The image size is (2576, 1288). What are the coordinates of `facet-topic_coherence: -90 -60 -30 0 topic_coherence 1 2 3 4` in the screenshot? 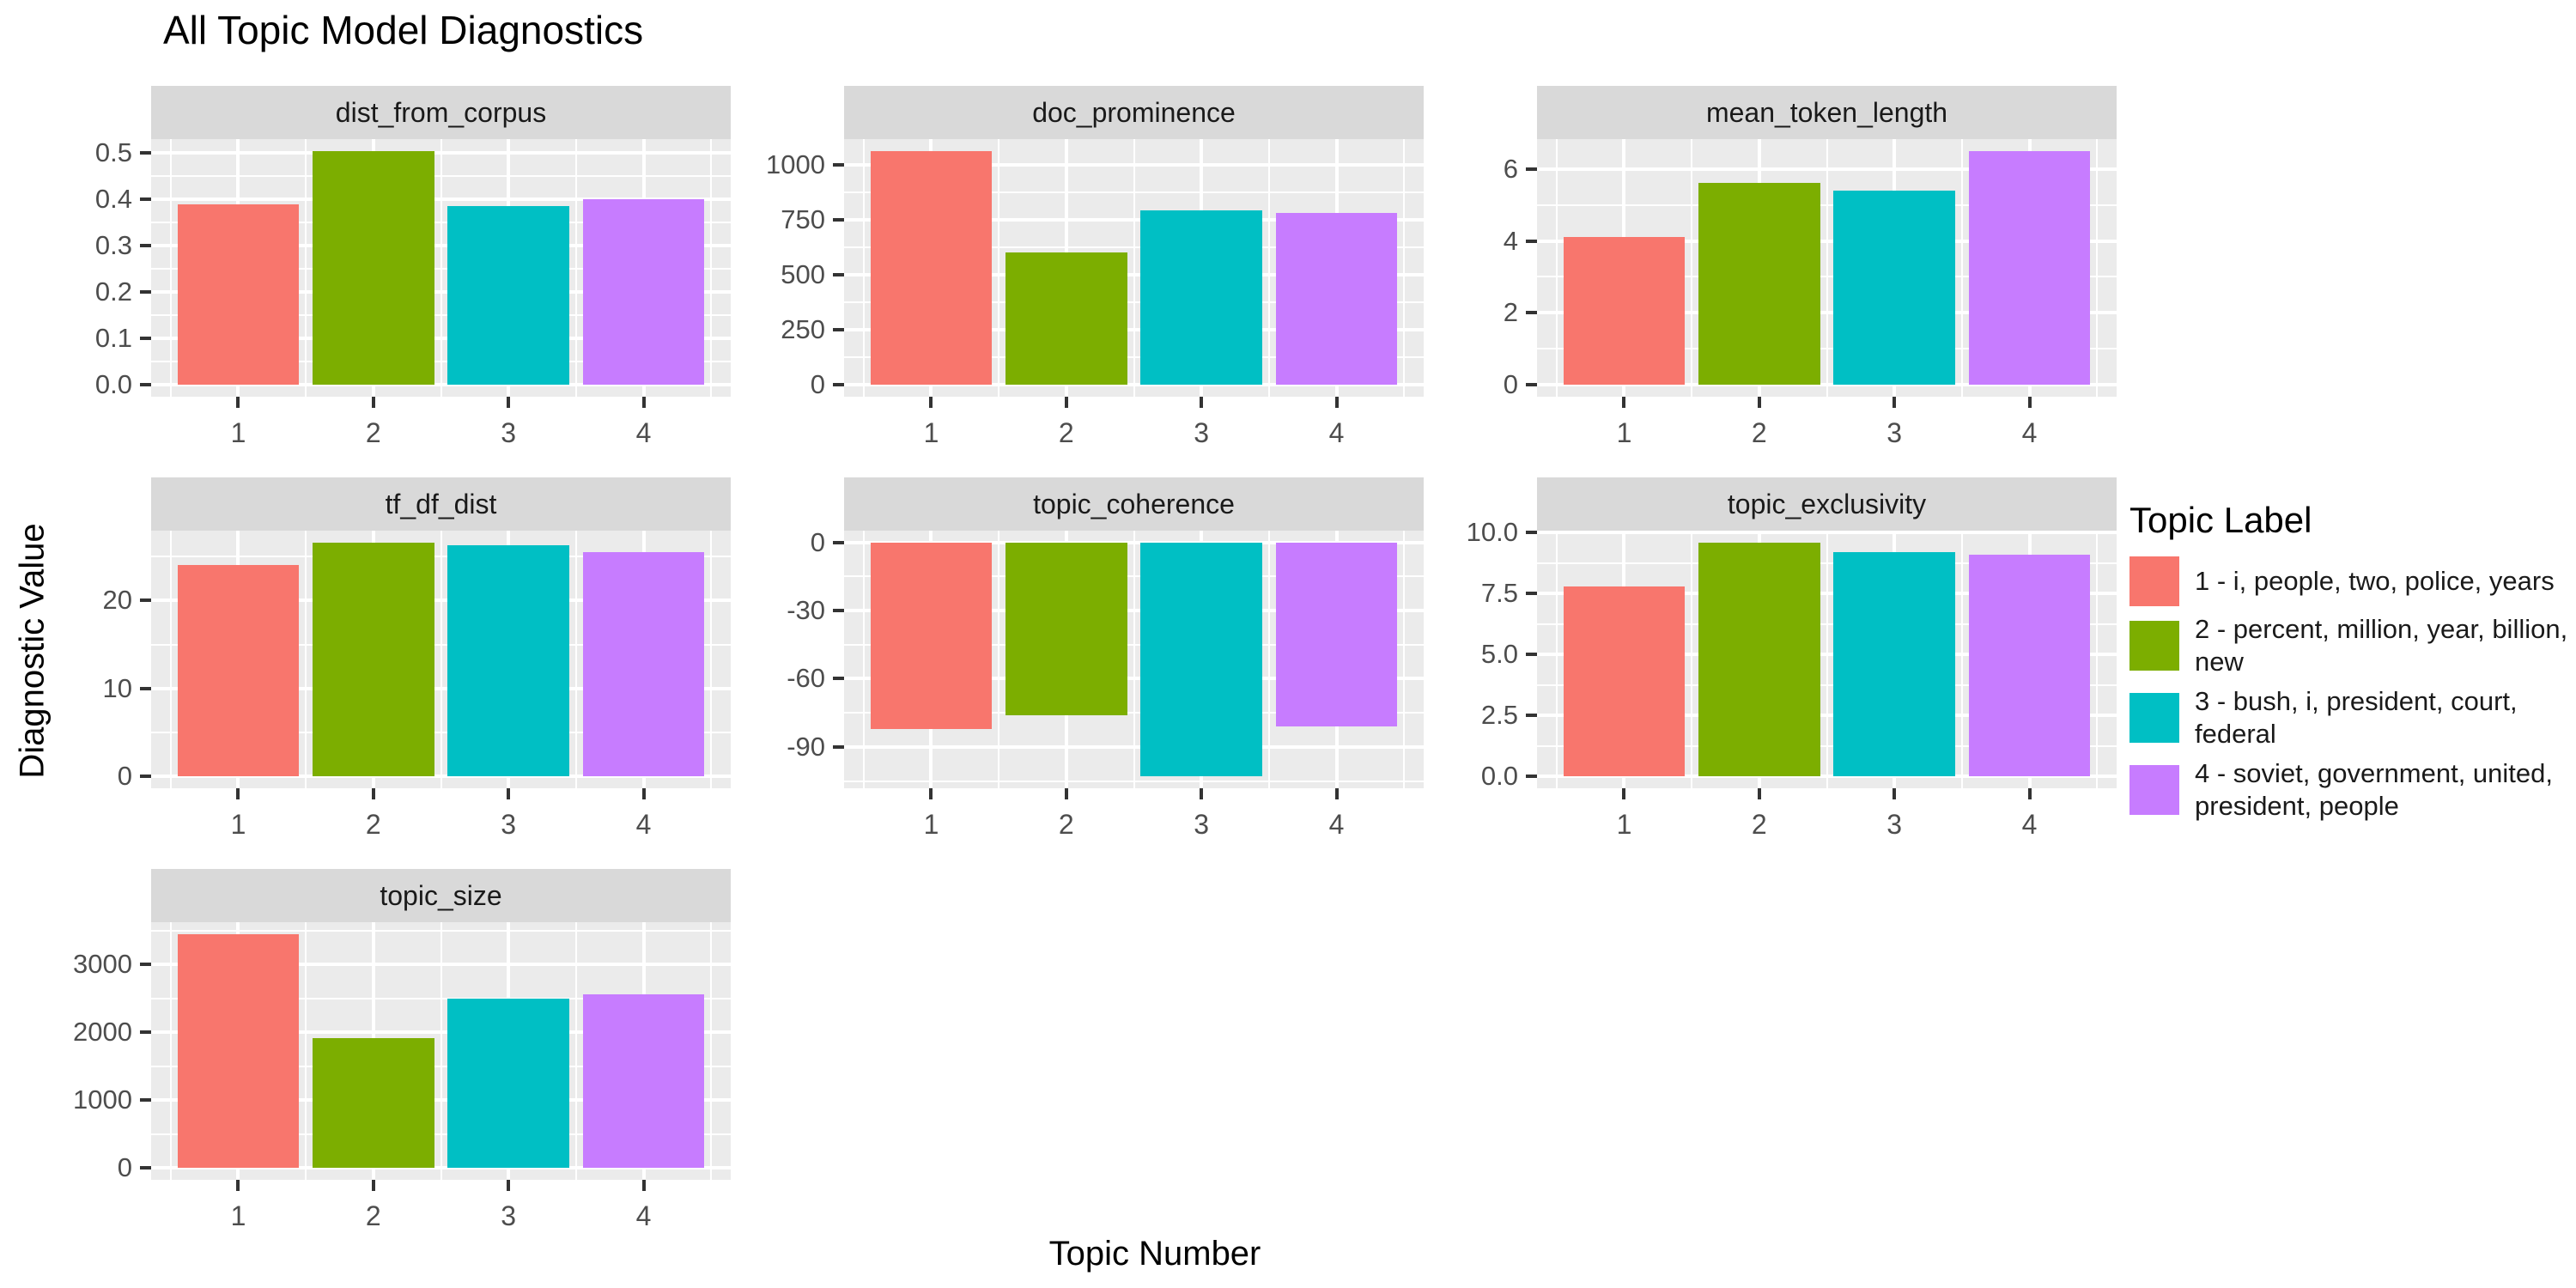 It's located at (1089, 671).